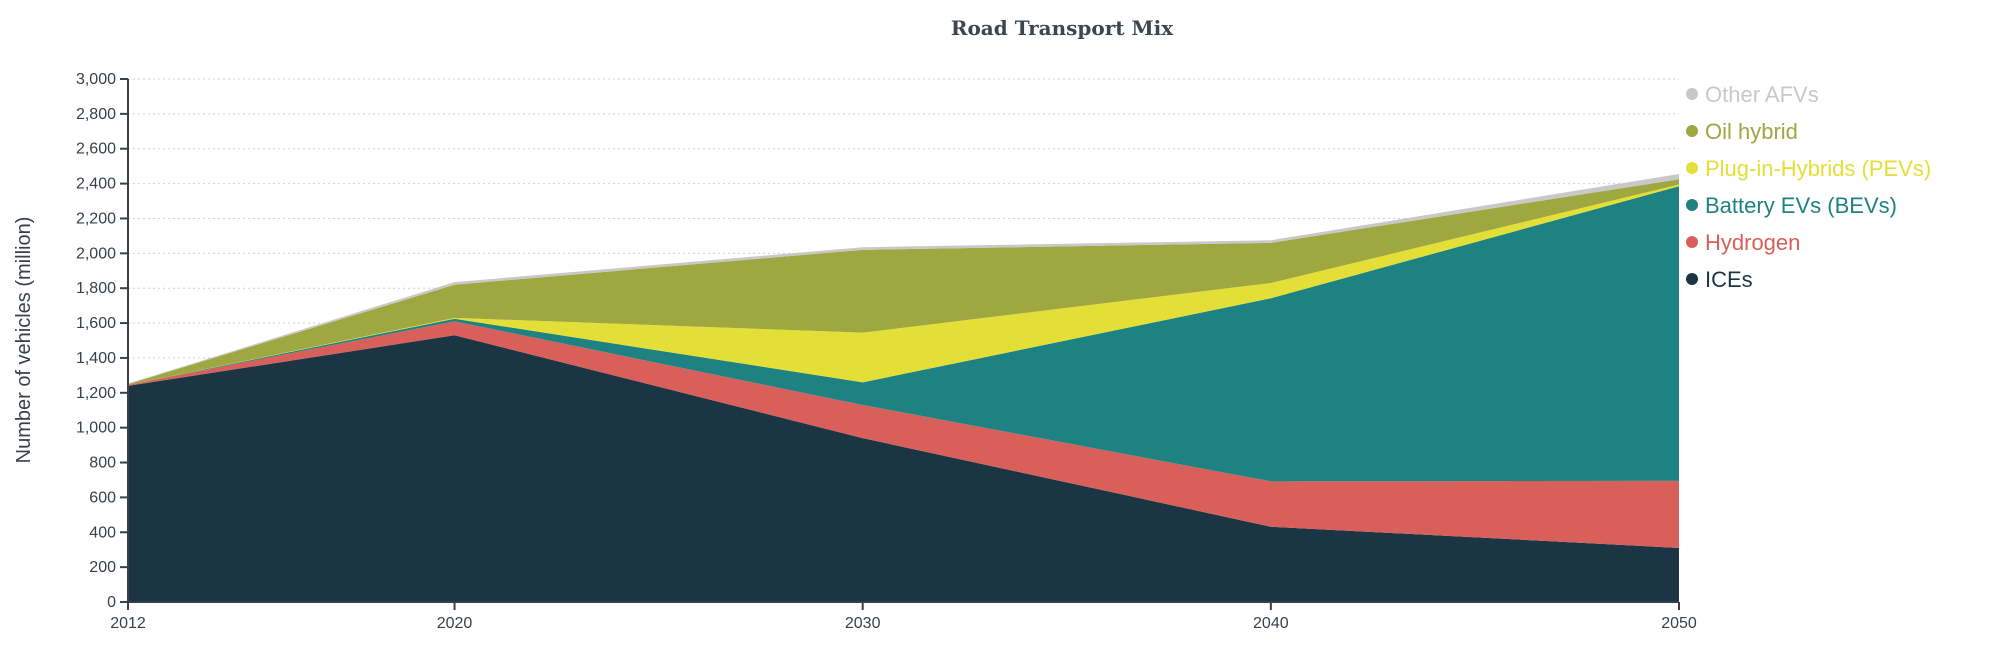 The image size is (2000, 646). I want to click on y-tick-label: 1,000, so click(96, 428).